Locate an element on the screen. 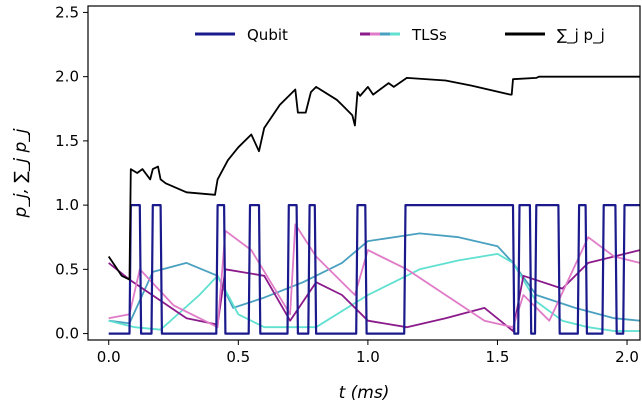 The image size is (642, 410). legend-label: ∑_j p_j is located at coordinates (581, 35).